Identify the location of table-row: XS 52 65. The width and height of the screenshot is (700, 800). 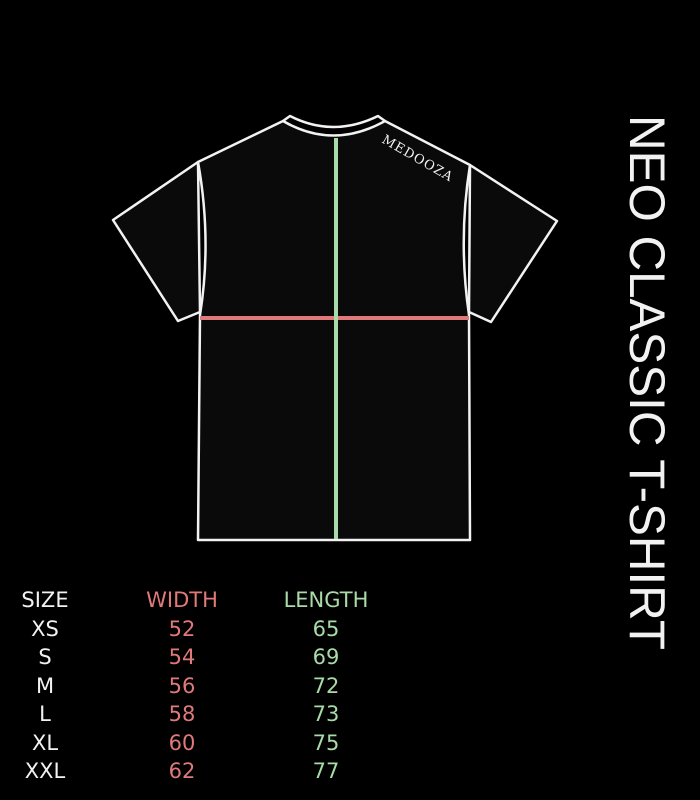
(200, 629).